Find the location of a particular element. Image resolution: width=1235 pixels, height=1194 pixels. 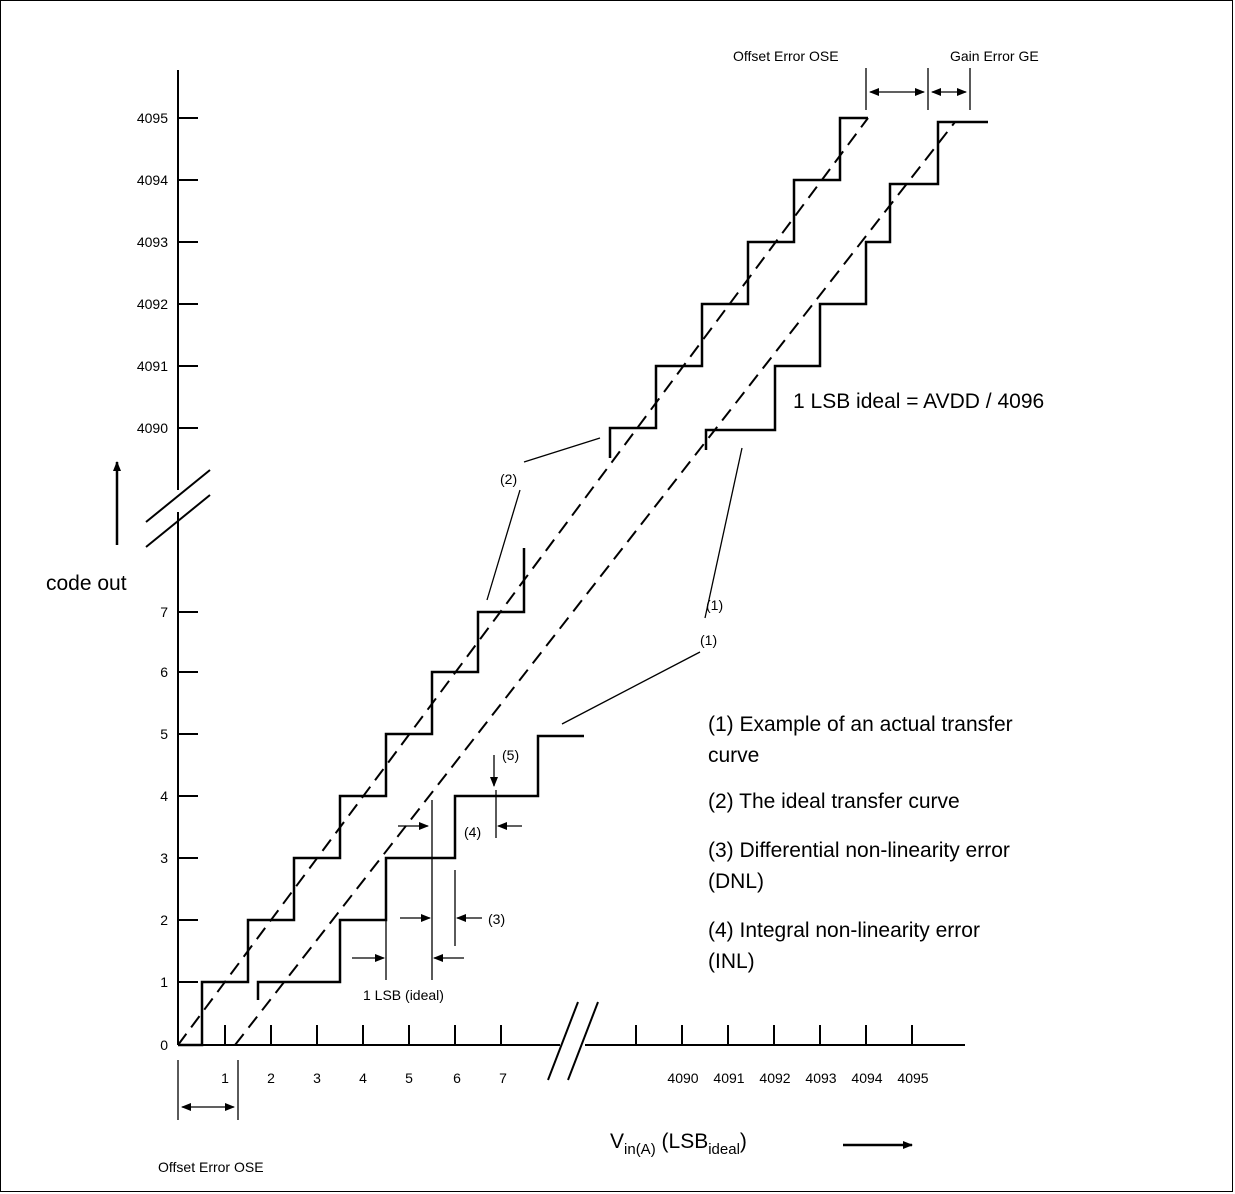

legend-item-2-line1: (2) The ideal transfer curve is located at coordinates (834, 801).